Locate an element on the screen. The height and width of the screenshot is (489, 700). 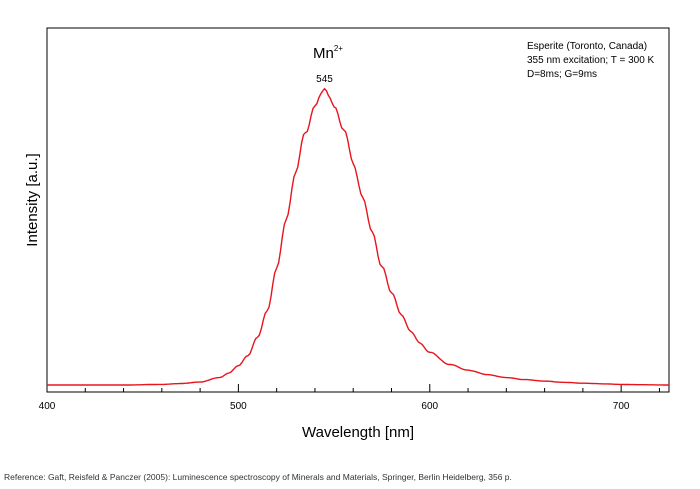
info-line-excitation: 355 nm excitation; T = 300 K is located at coordinates (591, 60).